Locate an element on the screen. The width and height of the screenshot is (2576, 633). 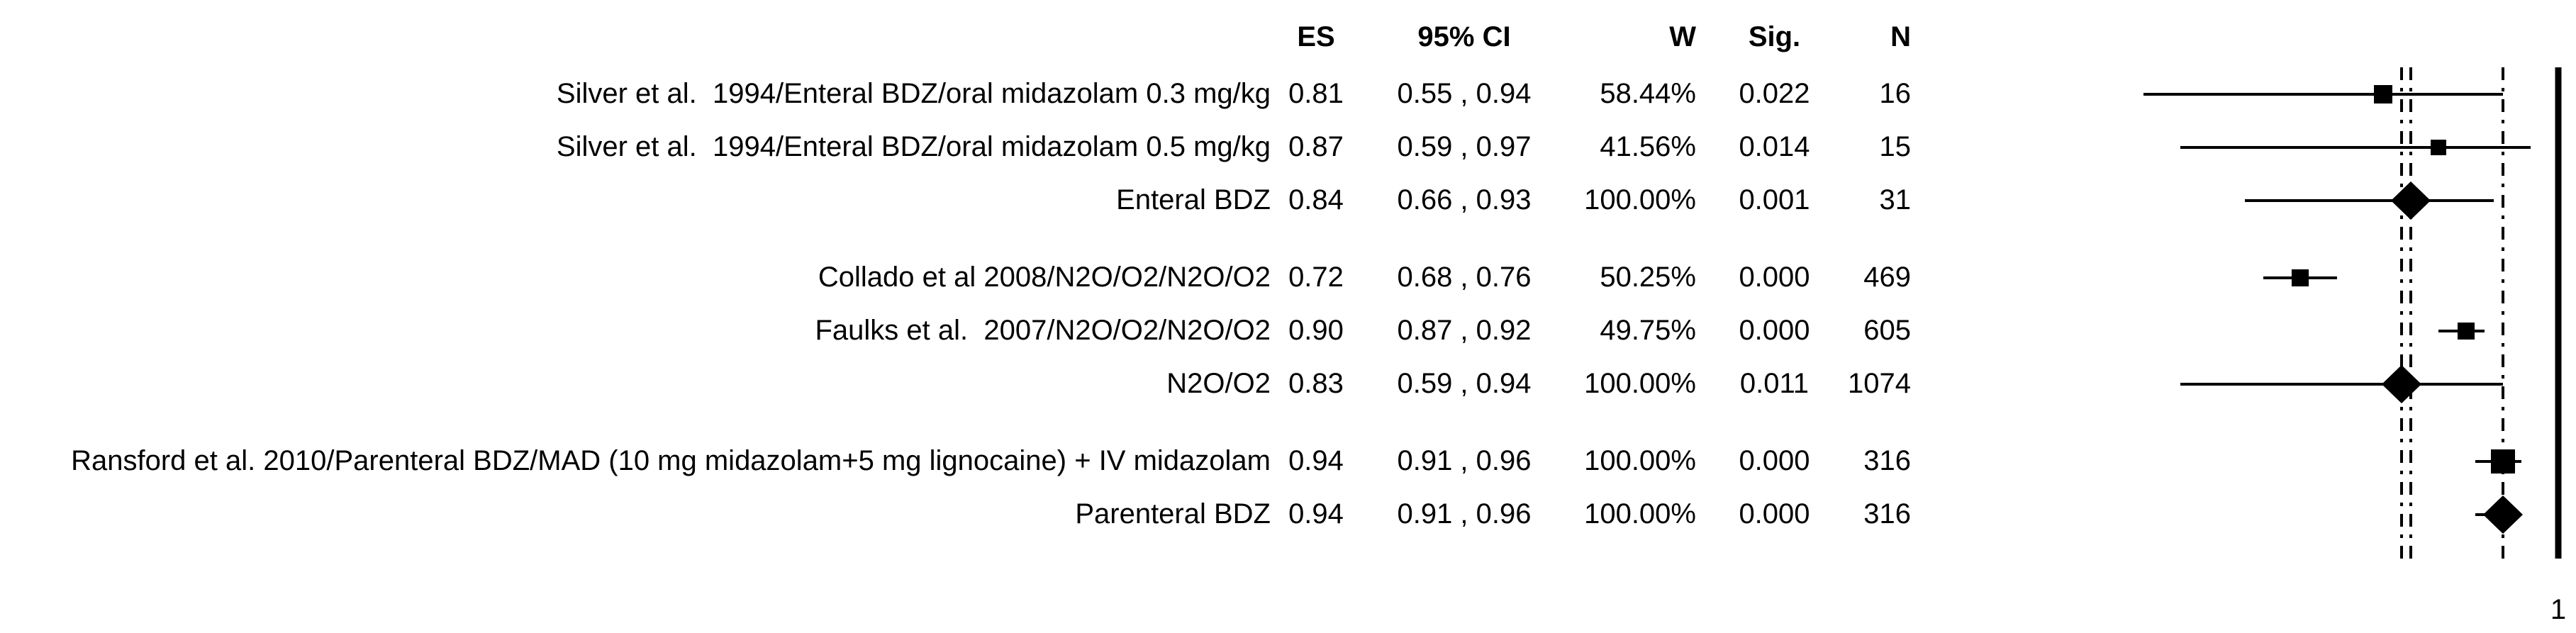
row-ci: 0.59 , 0.97 is located at coordinates (1464, 146).